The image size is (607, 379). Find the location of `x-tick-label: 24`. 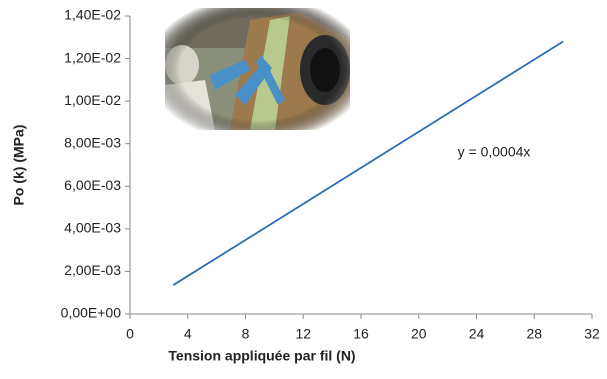

x-tick-label: 24 is located at coordinates (477, 334).